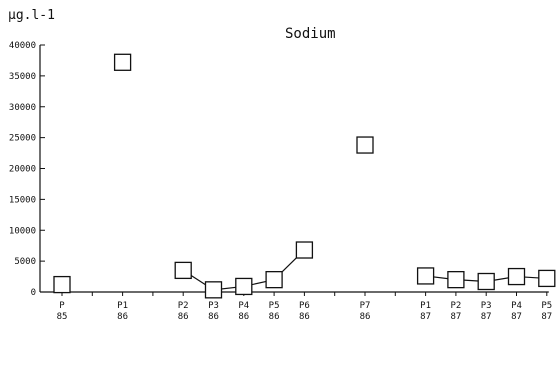 The width and height of the screenshot is (560, 365). I want to click on y-tick-label: 15000, so click(22, 200).